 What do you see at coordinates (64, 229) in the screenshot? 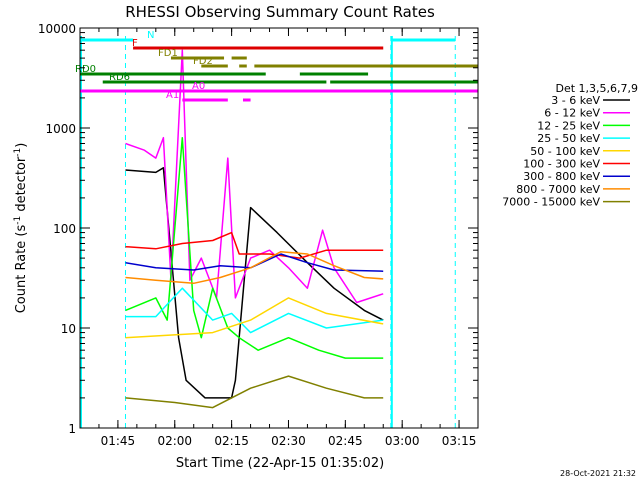
I see `y-tick-label-2: 100` at bounding box center [64, 229].